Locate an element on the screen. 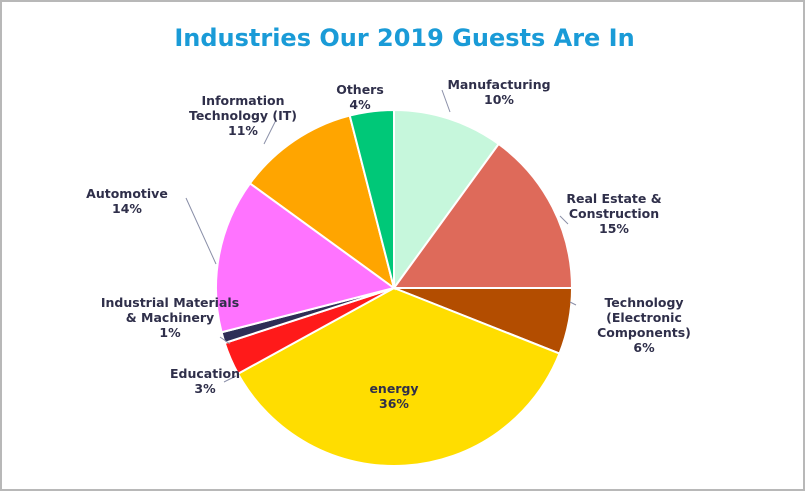  slice-label: Others 4% is located at coordinates (360, 97).